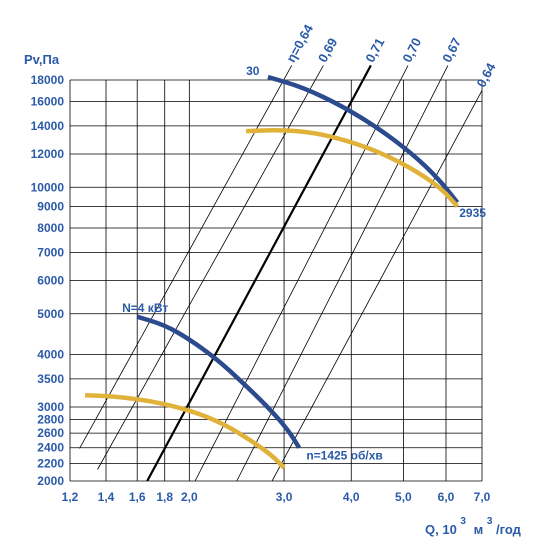  What do you see at coordinates (48, 126) in the screenshot?
I see `y-tick-label: 14000` at bounding box center [48, 126].